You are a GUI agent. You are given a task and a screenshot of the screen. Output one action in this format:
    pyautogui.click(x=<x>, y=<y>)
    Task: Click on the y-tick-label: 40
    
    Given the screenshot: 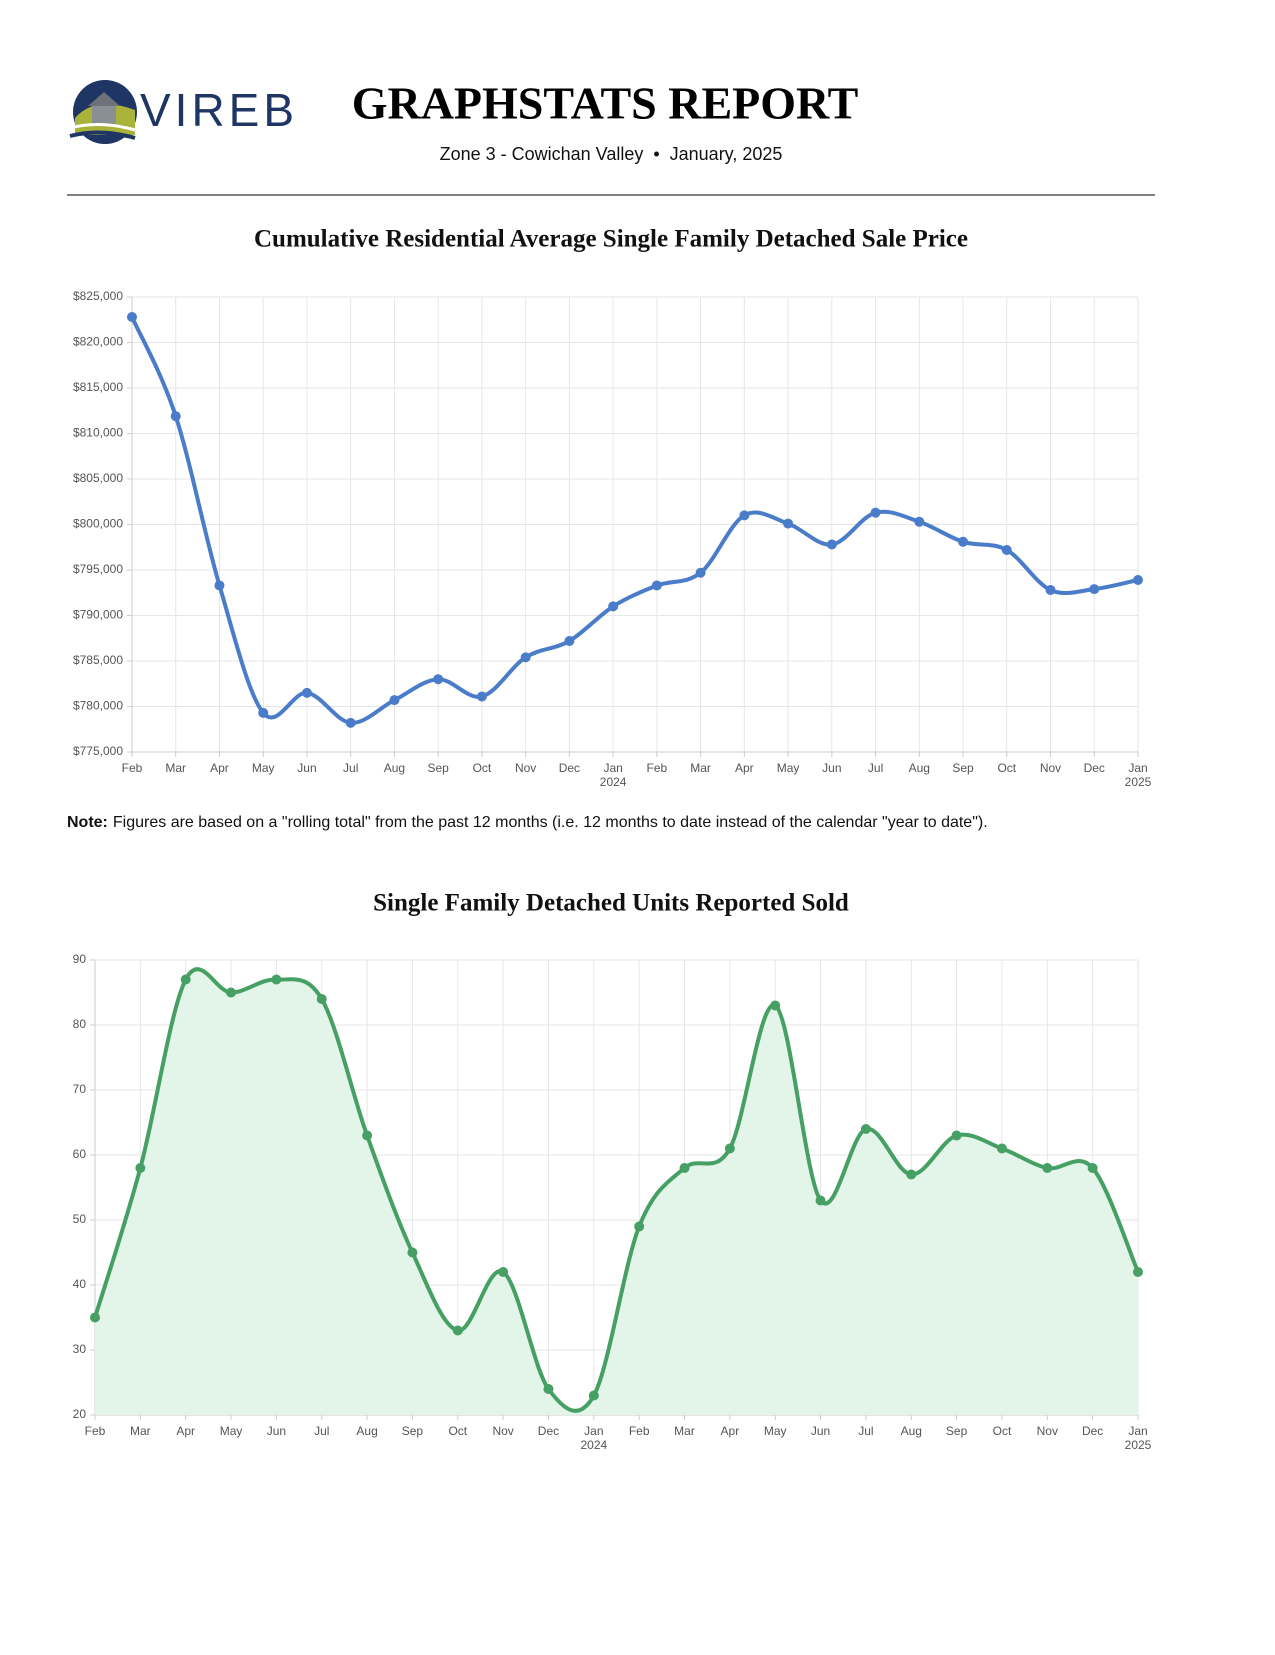 What is the action you would take?
    pyautogui.click(x=80, y=1284)
    